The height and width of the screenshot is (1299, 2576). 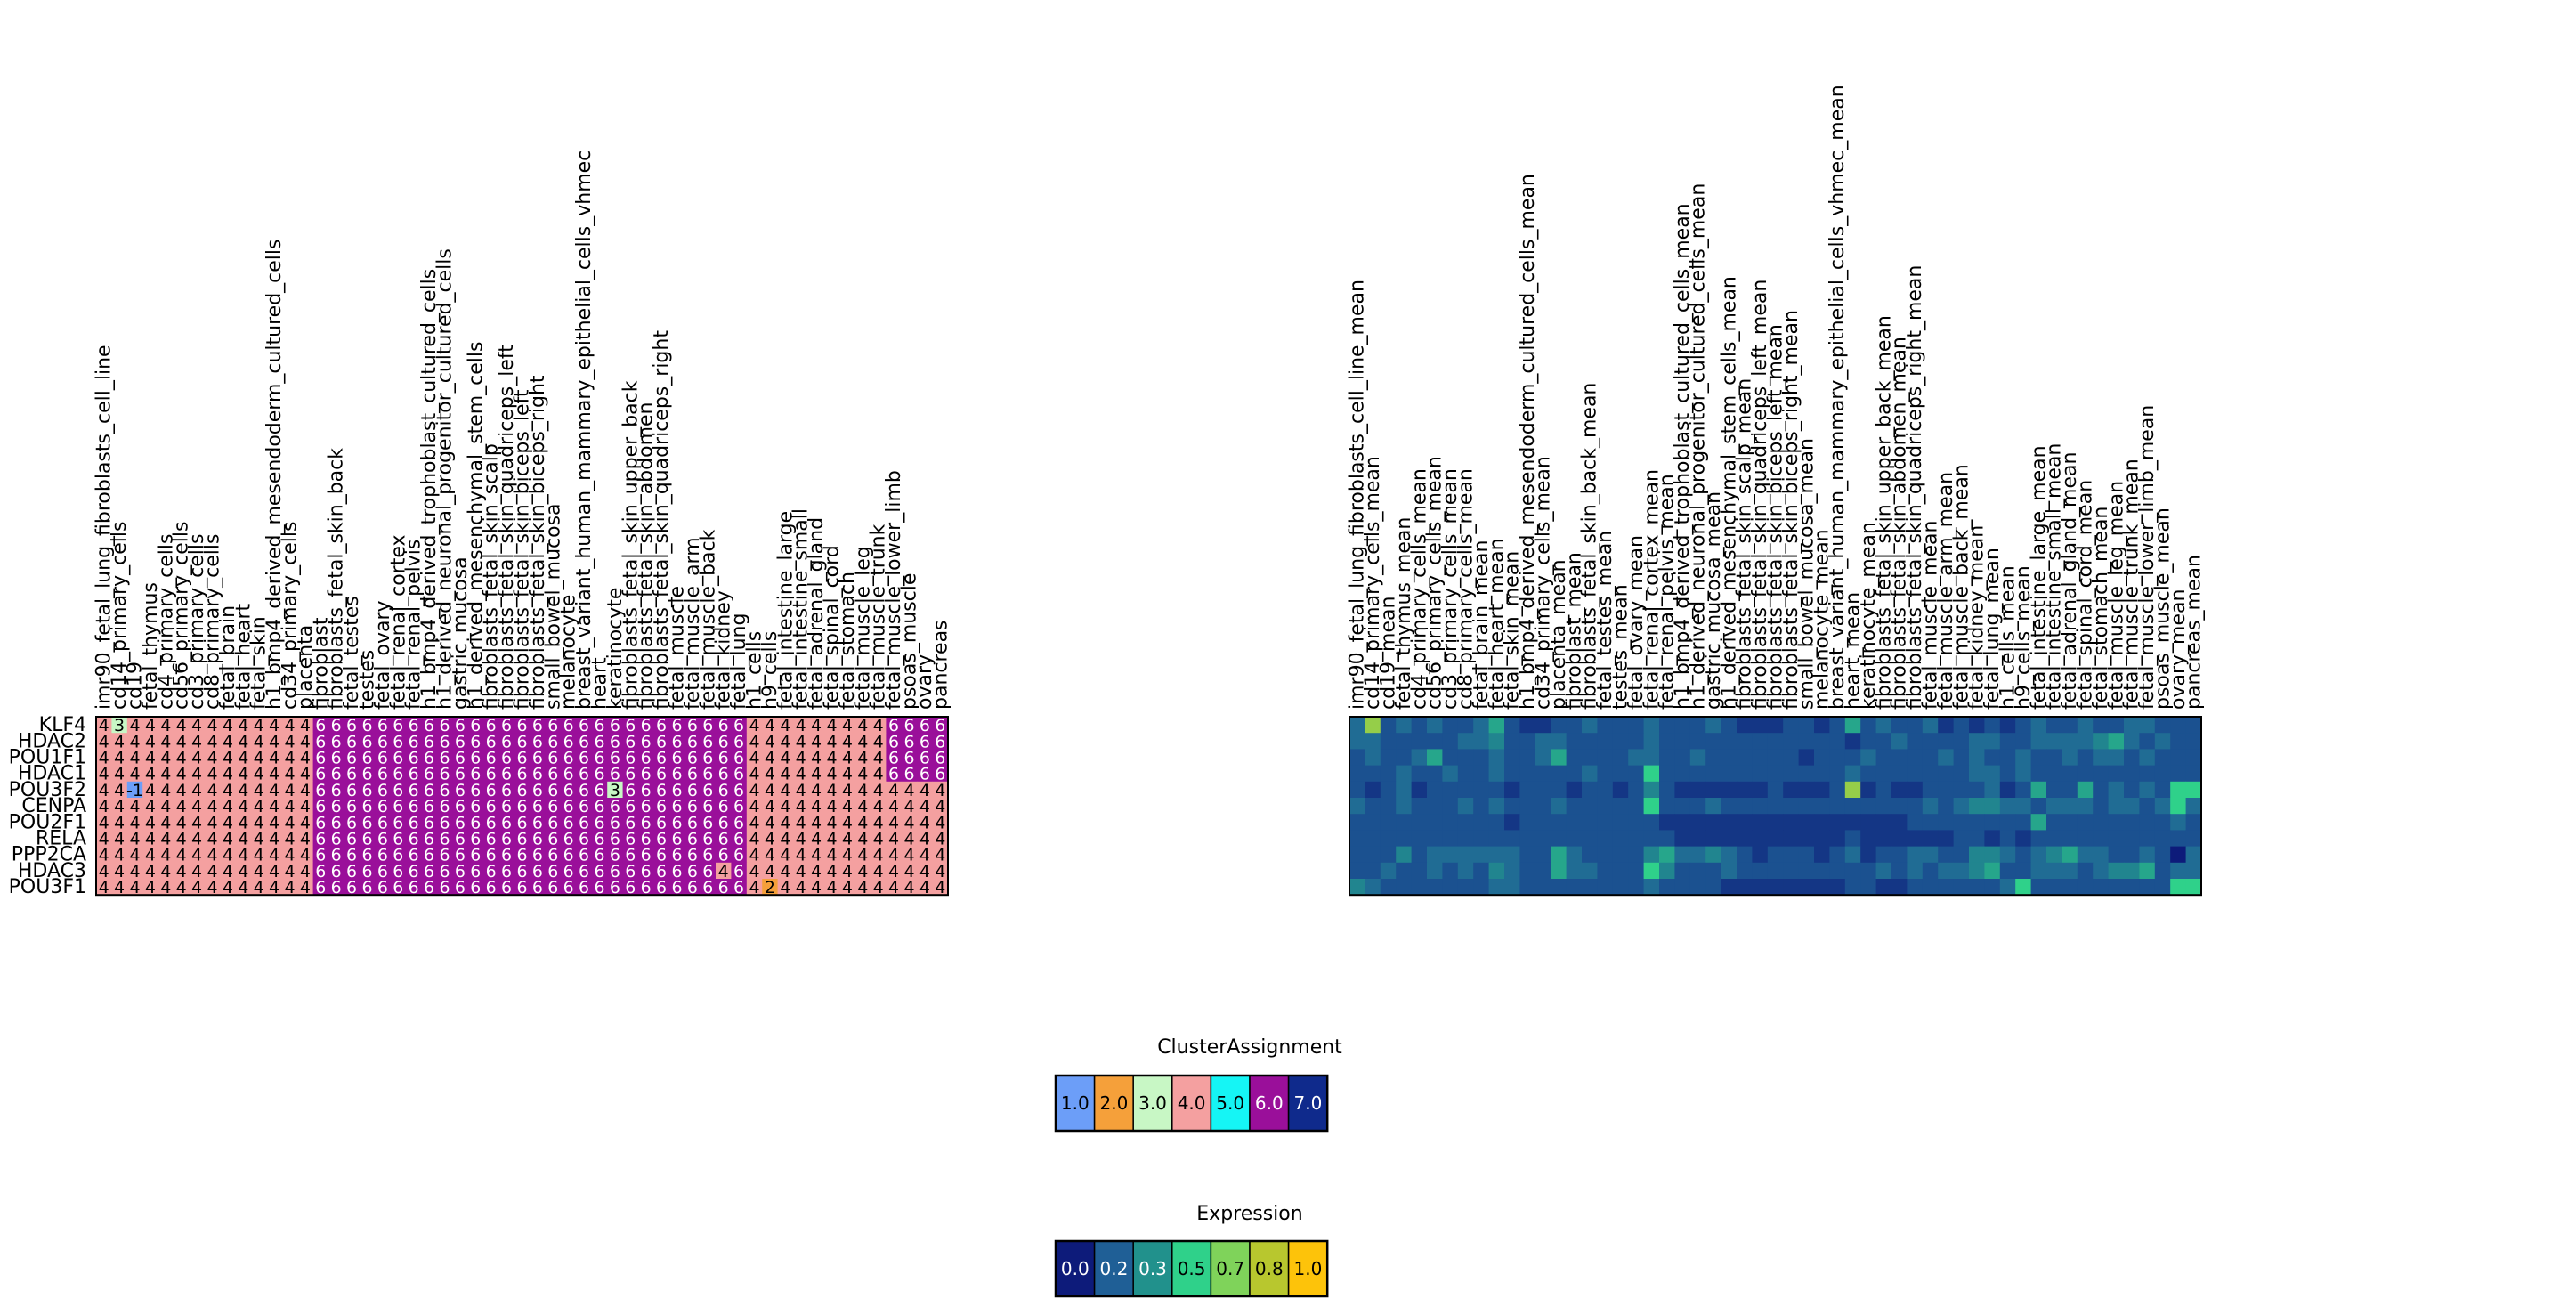 What do you see at coordinates (1250, 1047) in the screenshot?
I see `legend-title: ClusterAssignment` at bounding box center [1250, 1047].